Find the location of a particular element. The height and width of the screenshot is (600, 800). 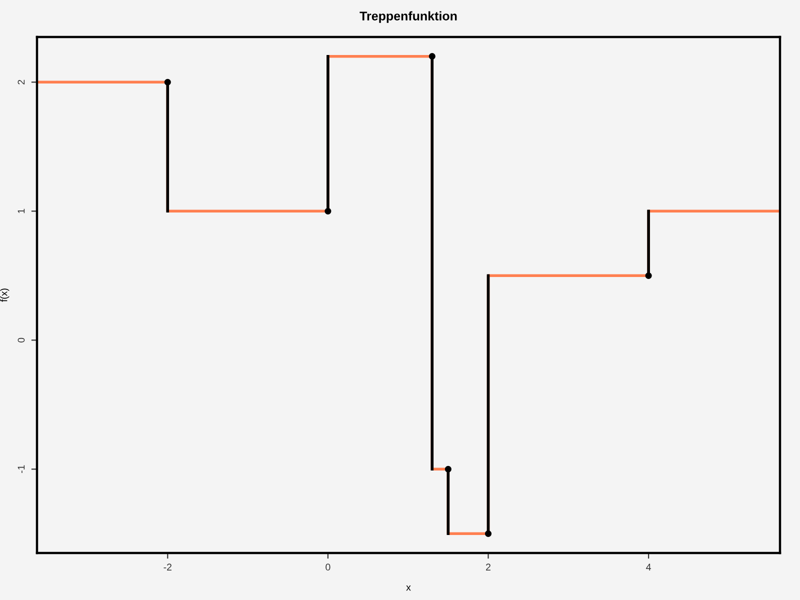

y-tick-label: 2 is located at coordinates (21, 82).